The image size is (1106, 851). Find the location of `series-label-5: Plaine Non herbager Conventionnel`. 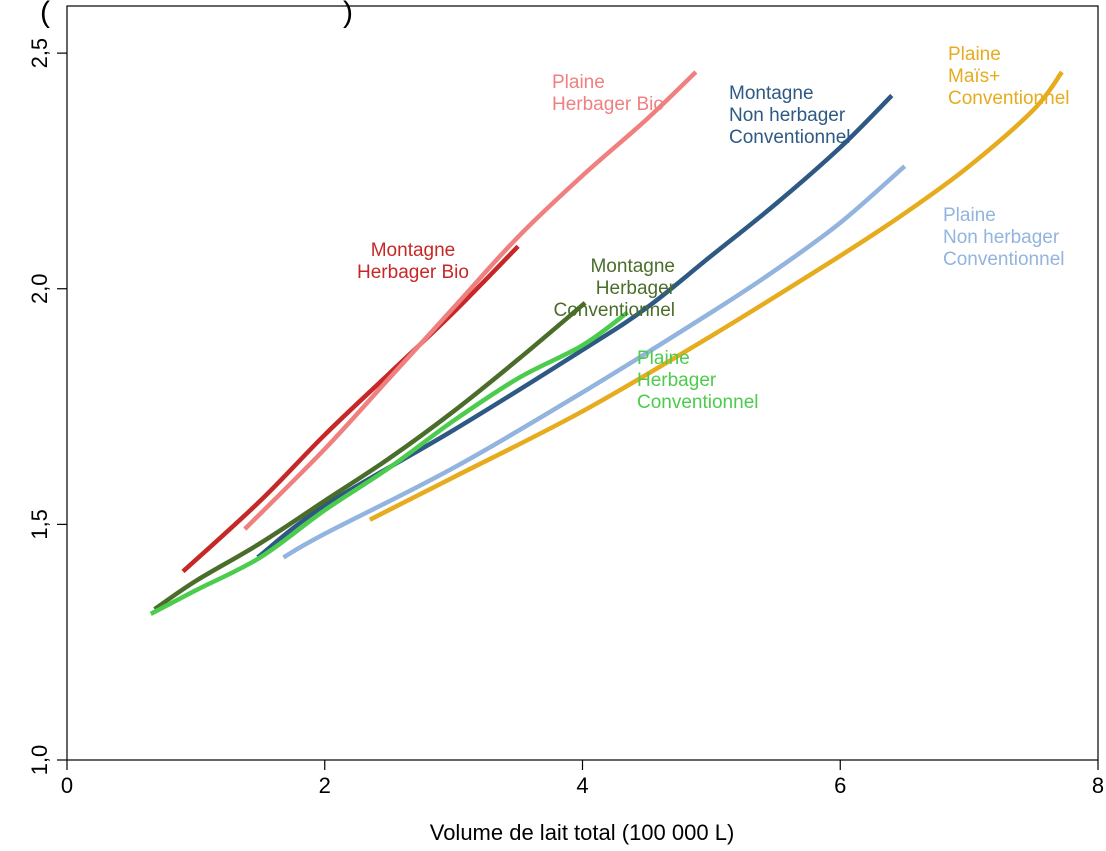

series-label-5: Plaine Non herbager Conventionnel is located at coordinates (1003, 237).